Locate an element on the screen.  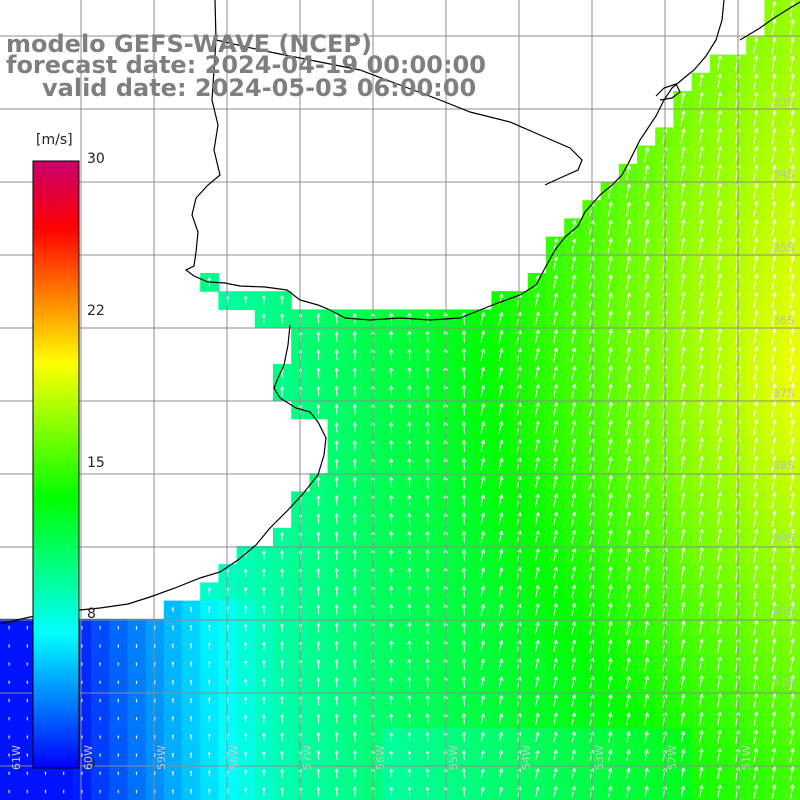
lat-label: 36S is located at coordinates (783, 320).